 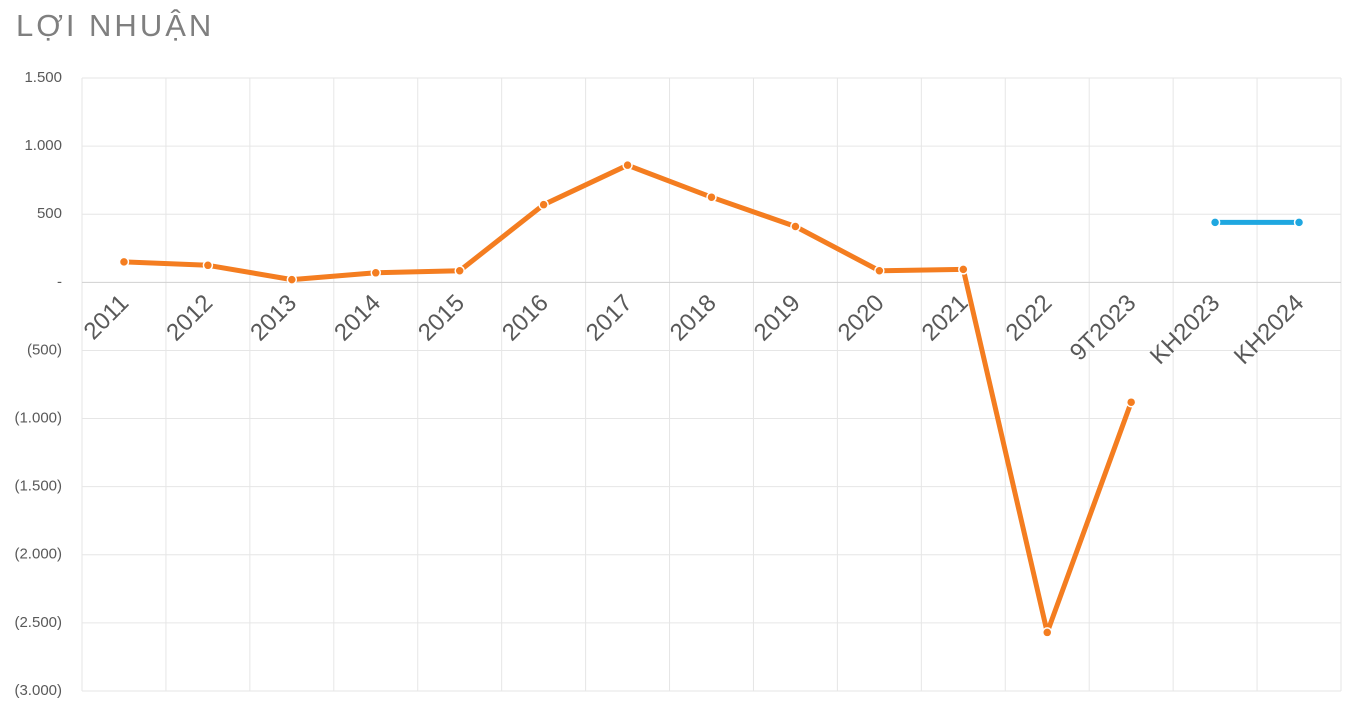 I want to click on x-tick-label: 2018, so click(x=693, y=317).